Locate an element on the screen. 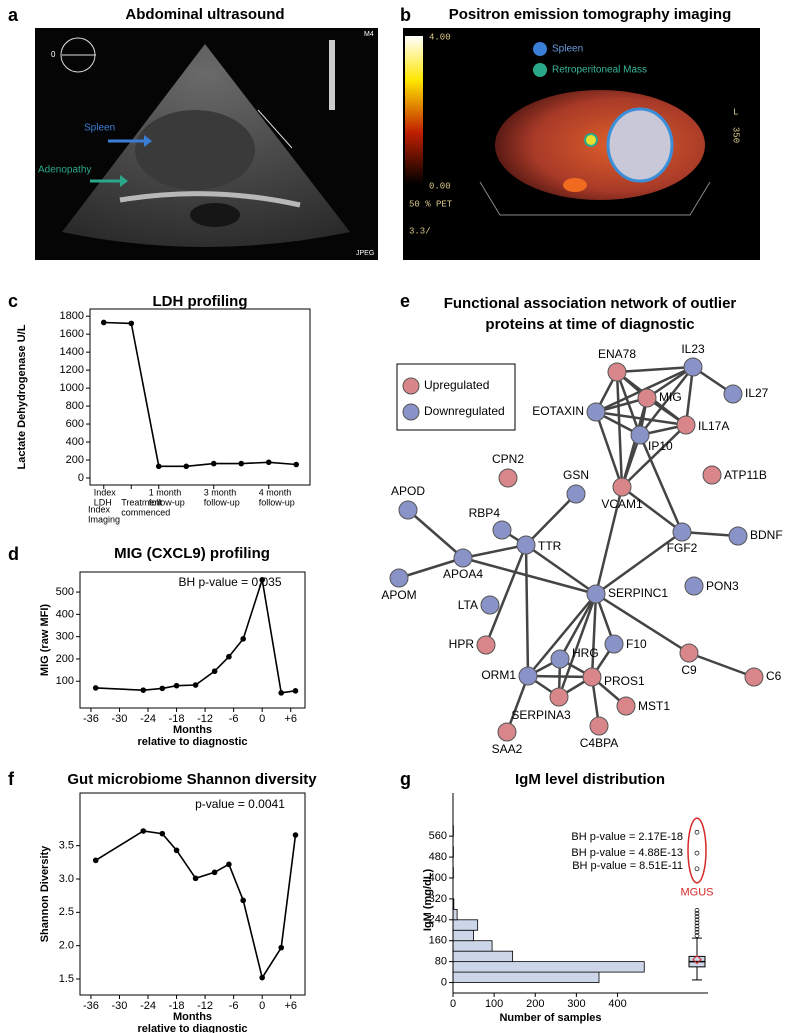 Image resolution: width=787 pixels, height=1033 pixels. node-label: LTA is located at coordinates (468, 605).